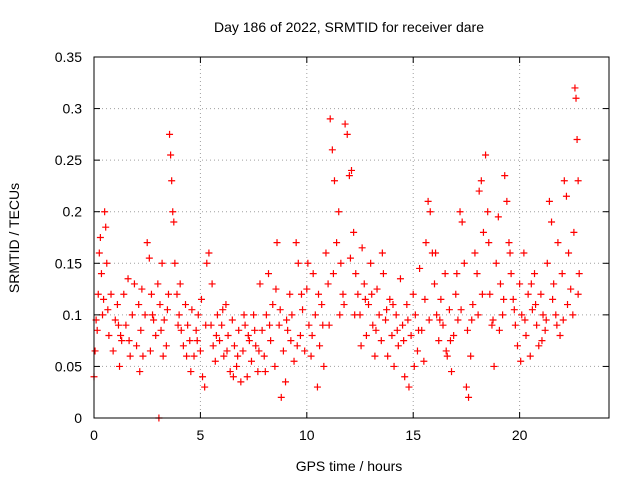  What do you see at coordinates (68, 263) in the screenshot?
I see `y-tick-label: 0.15` at bounding box center [68, 263].